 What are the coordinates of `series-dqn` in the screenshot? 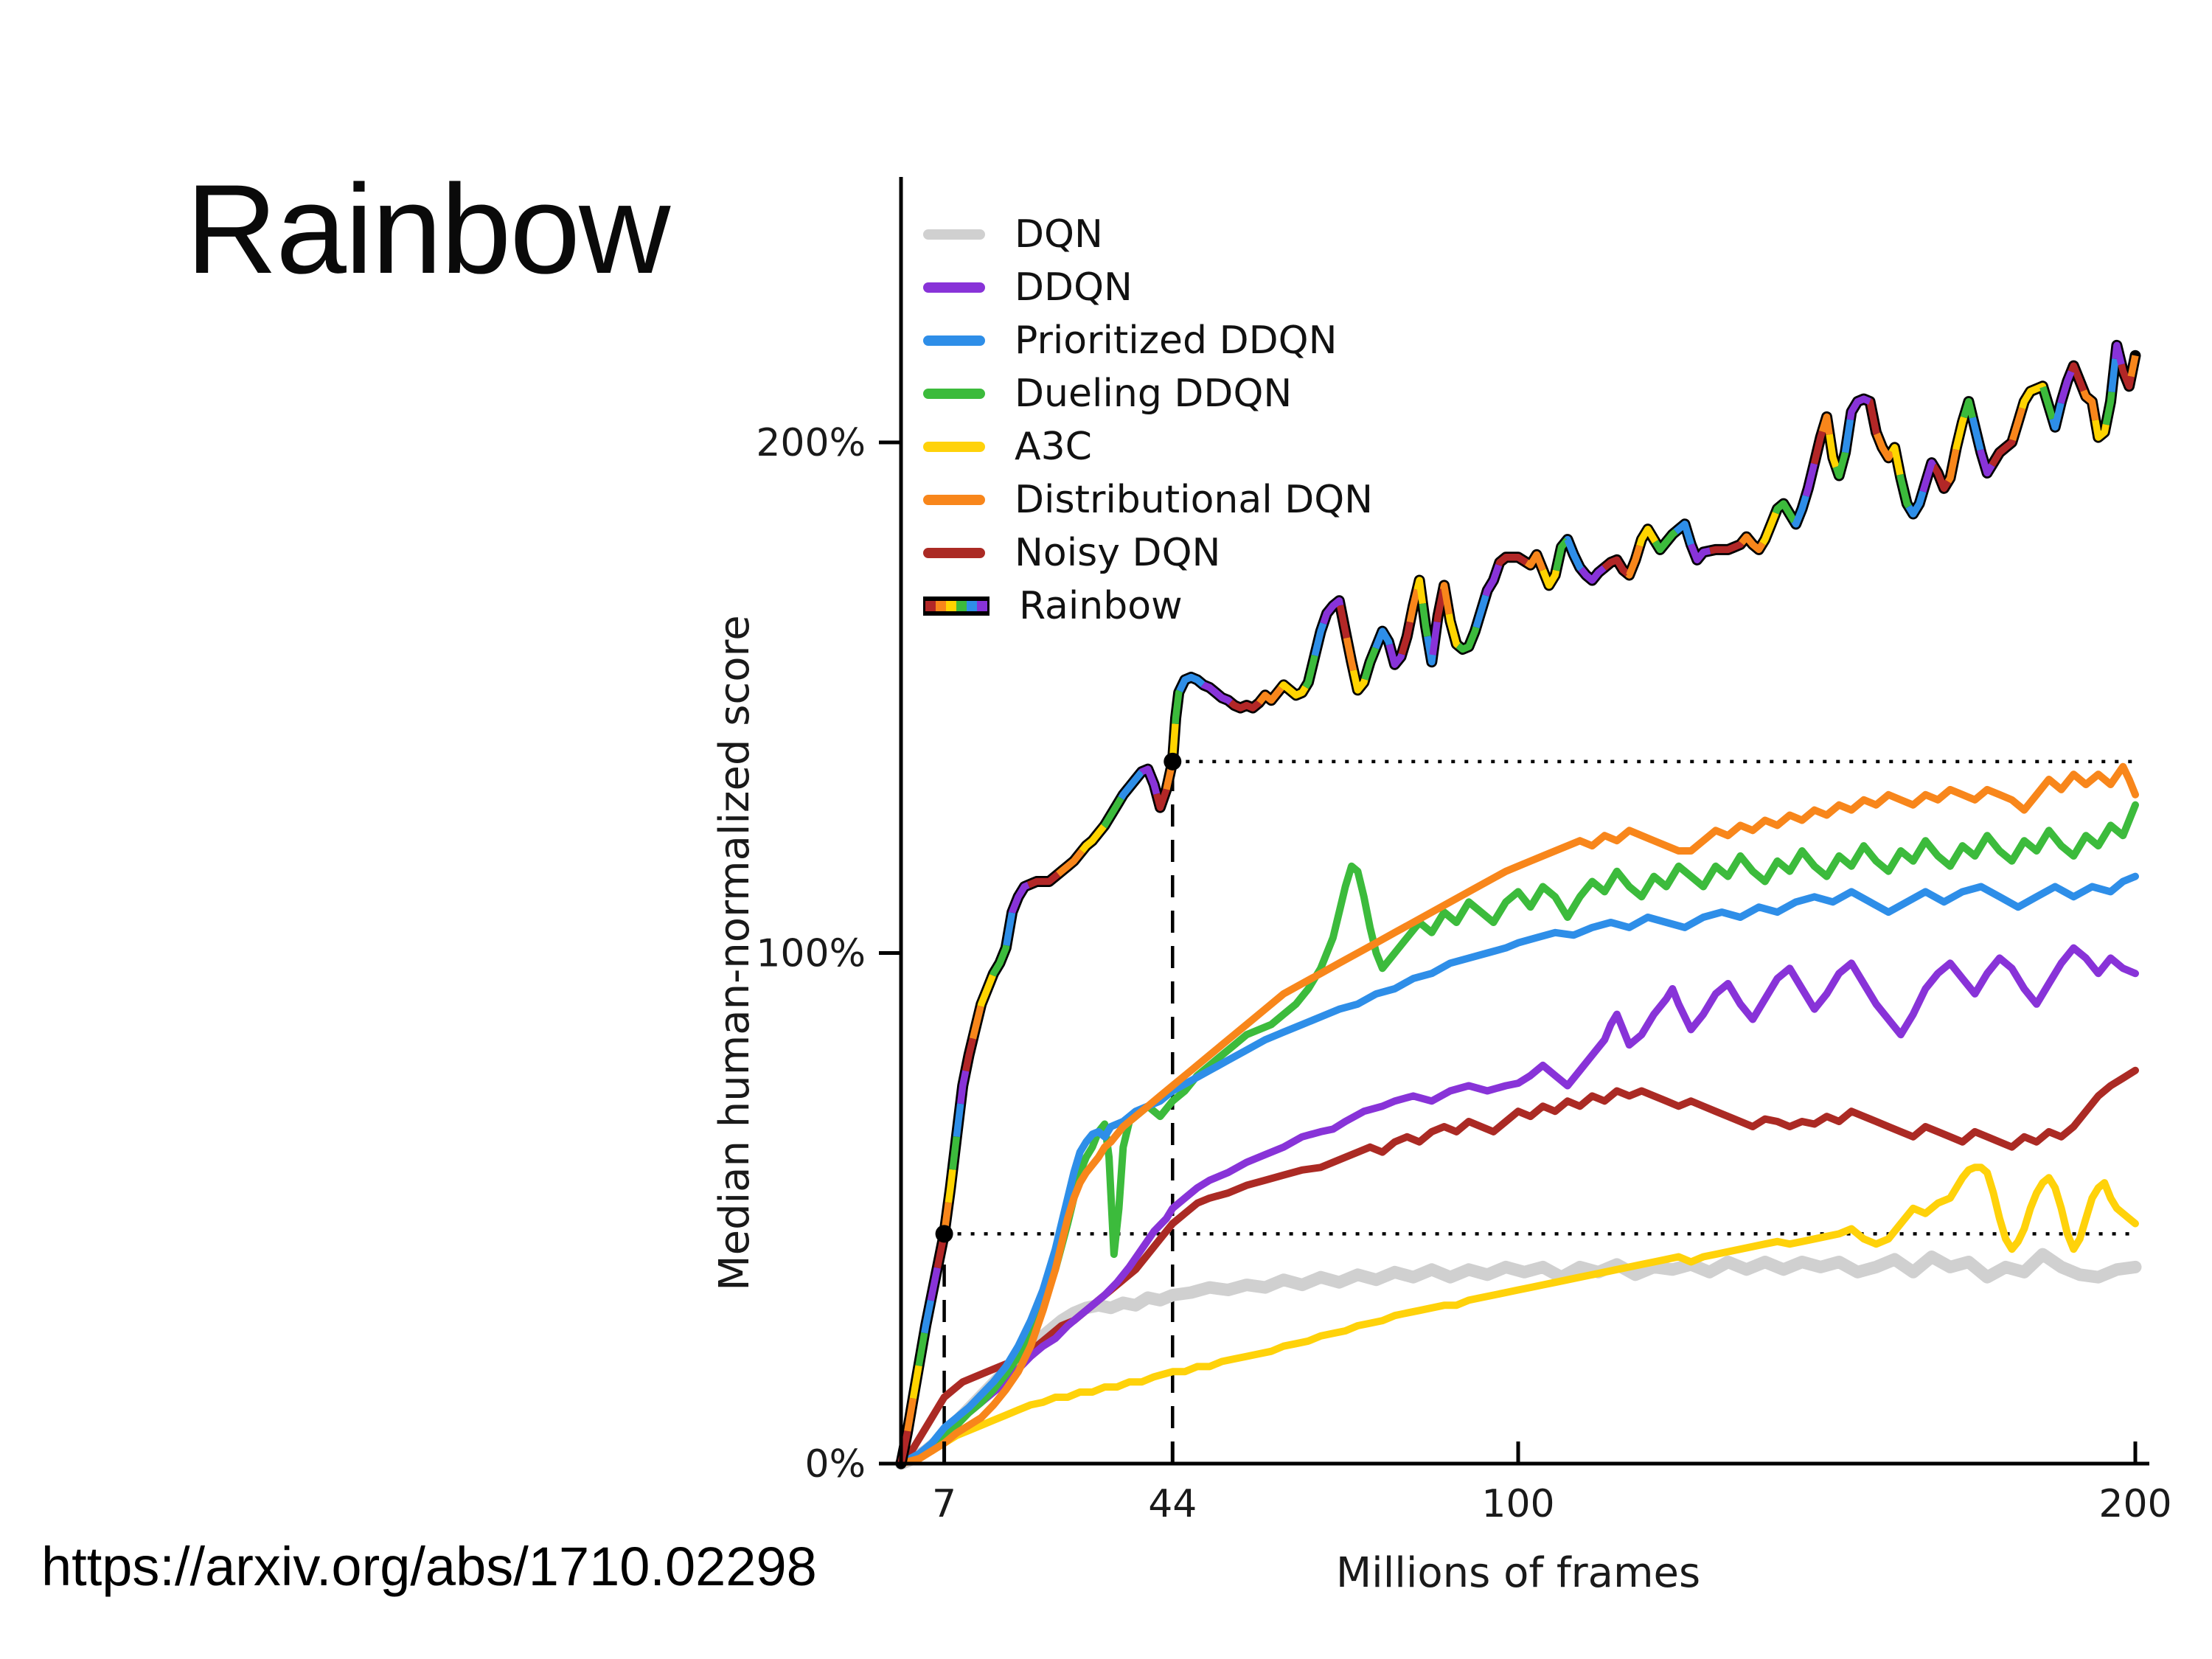 It's located at (1518, 1359).